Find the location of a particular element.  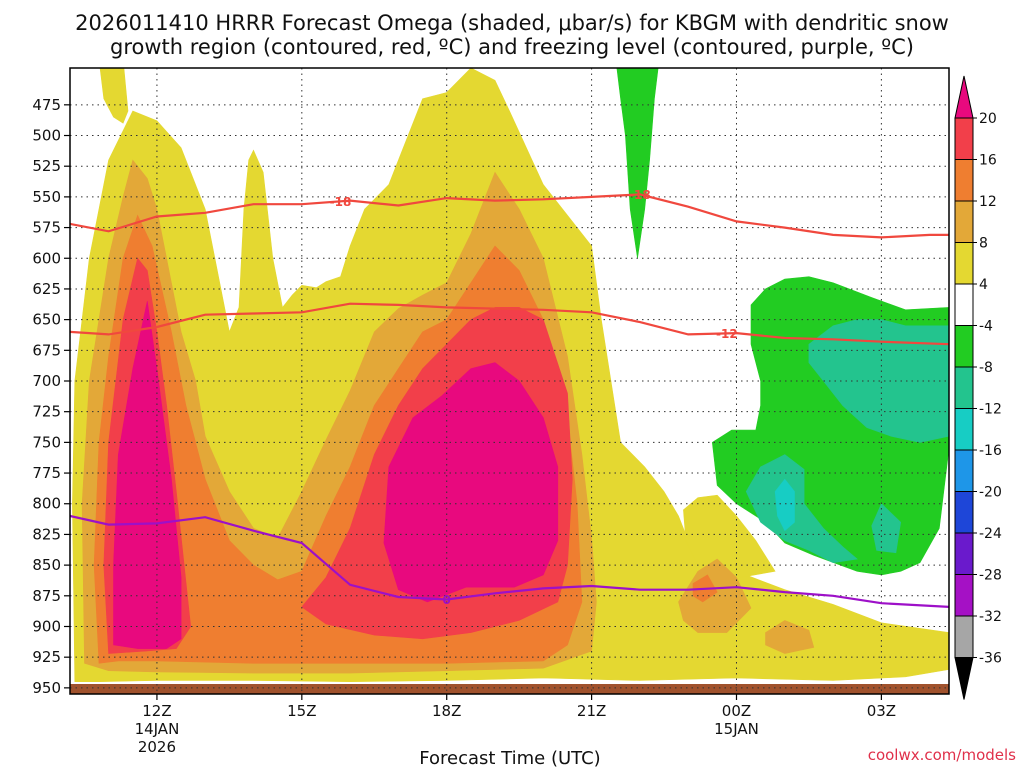

y-tick-label: 700 is located at coordinates (46, 381).